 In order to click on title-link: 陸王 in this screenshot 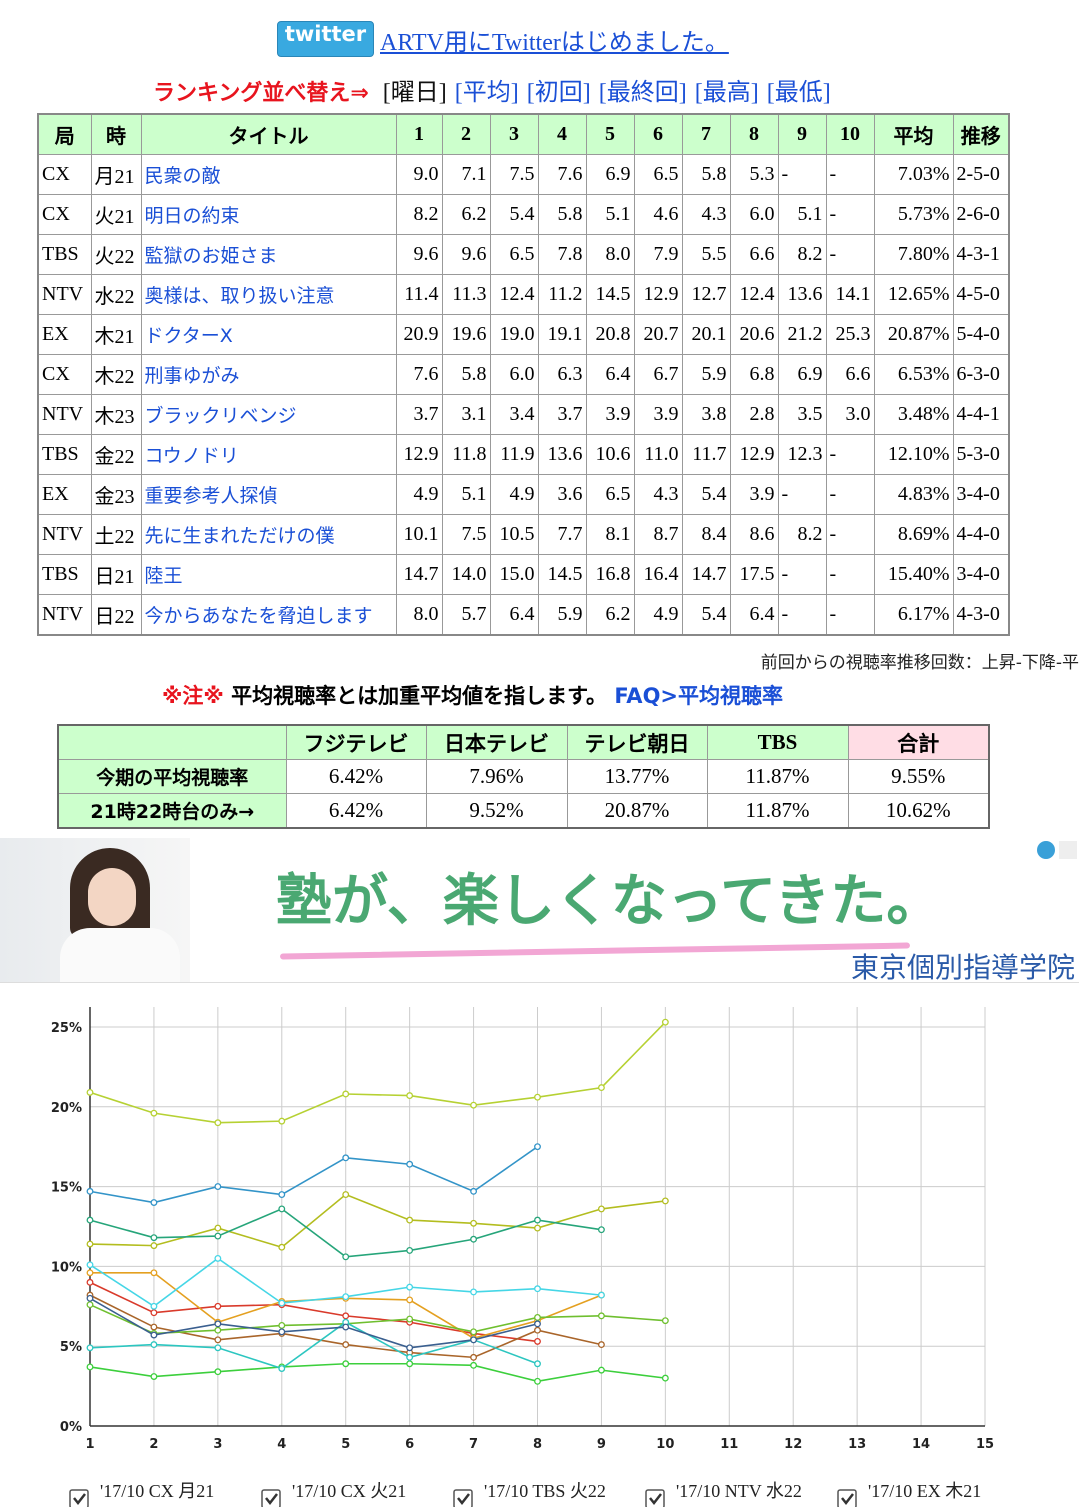, I will do `click(268, 574)`.